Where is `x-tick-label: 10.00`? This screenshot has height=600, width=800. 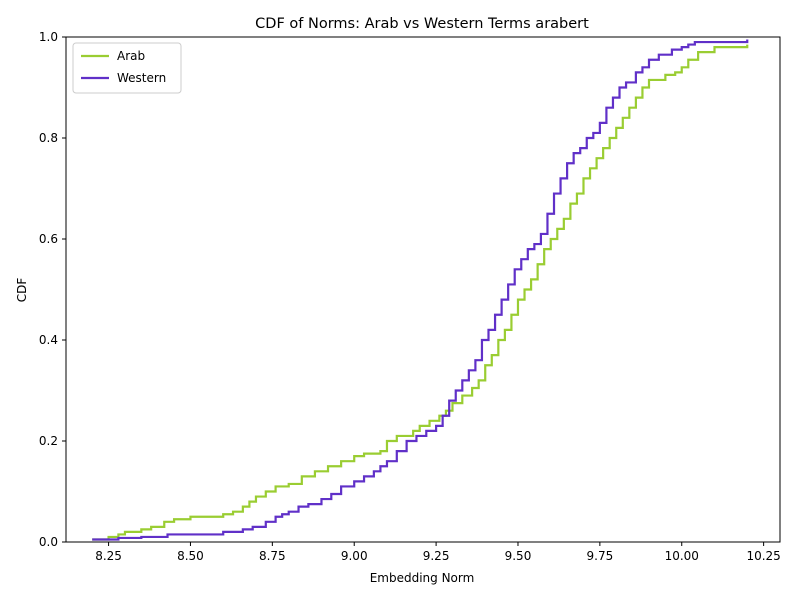 x-tick-label: 10.00 is located at coordinates (682, 556).